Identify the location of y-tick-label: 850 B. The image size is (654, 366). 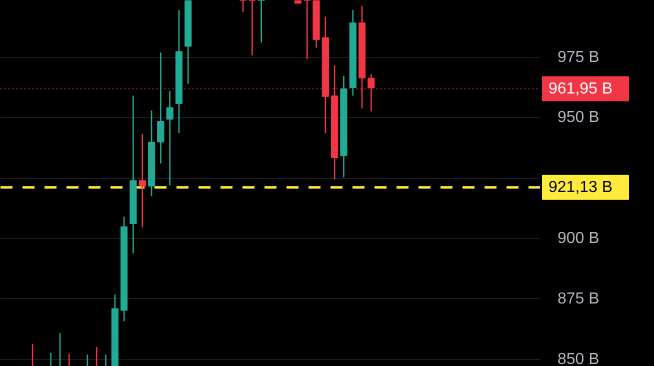
(579, 358).